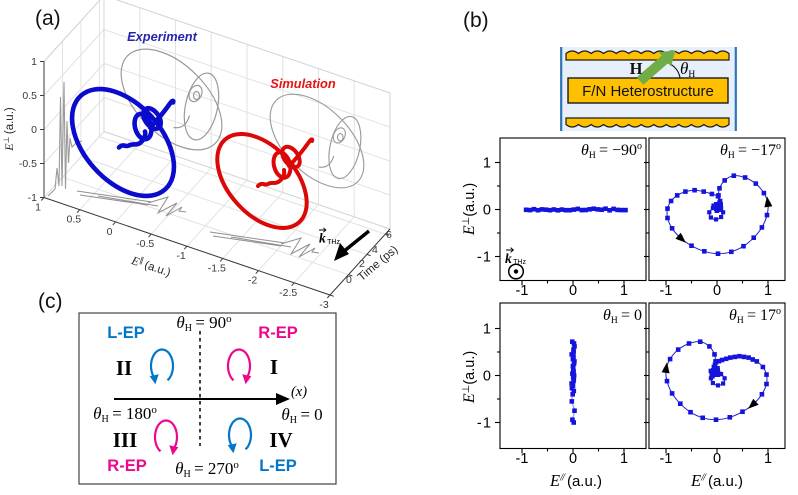 Image resolution: width=798 pixels, height=495 pixels. I want to click on svg-text: 2, so click(362, 264).